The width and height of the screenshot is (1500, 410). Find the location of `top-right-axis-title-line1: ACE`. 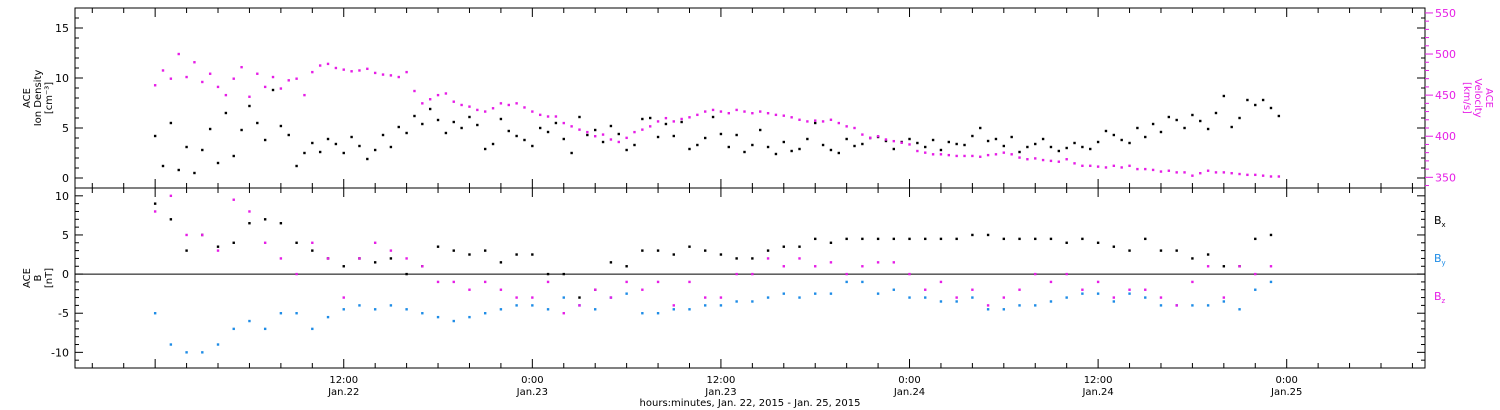

top-right-axis-title-line1: ACE is located at coordinates (1488, 98).